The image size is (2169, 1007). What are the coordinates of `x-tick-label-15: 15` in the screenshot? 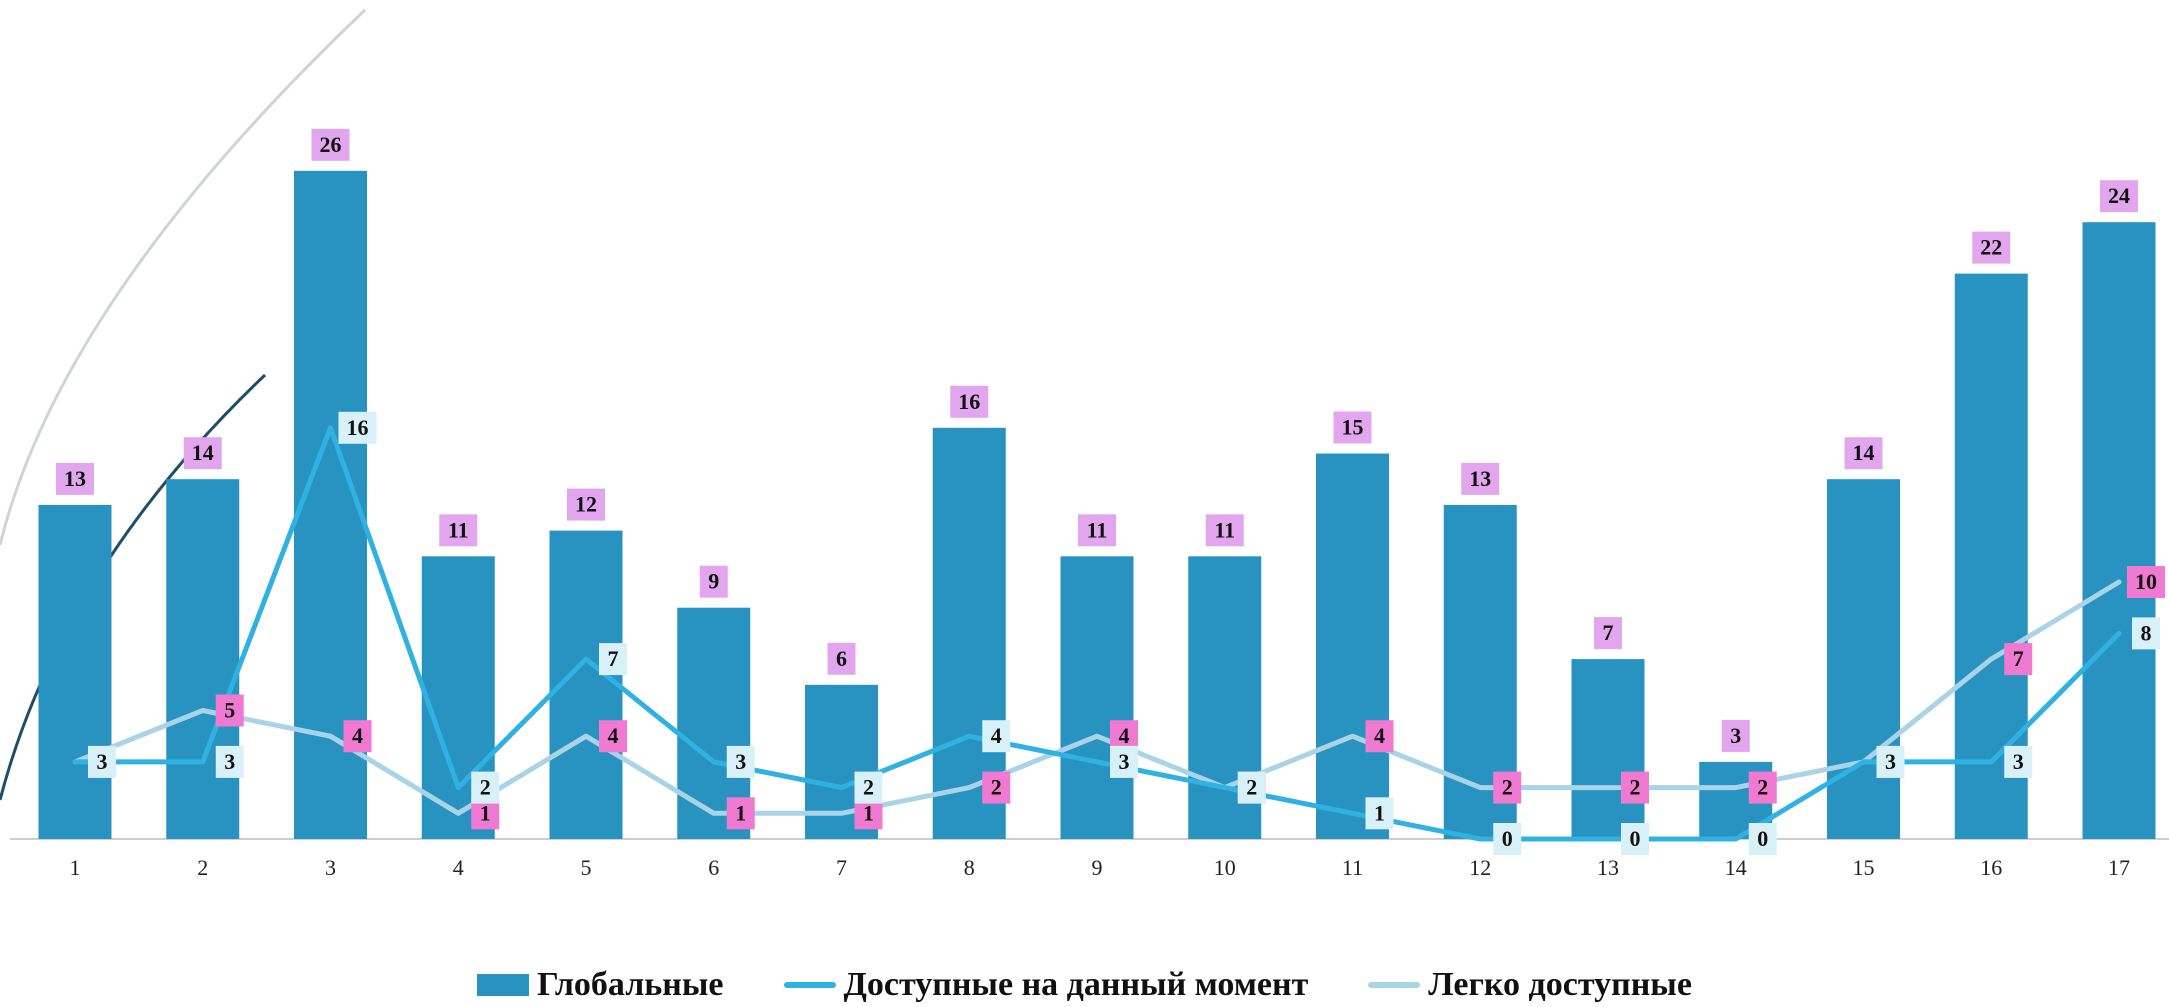 It's located at (1864, 867).